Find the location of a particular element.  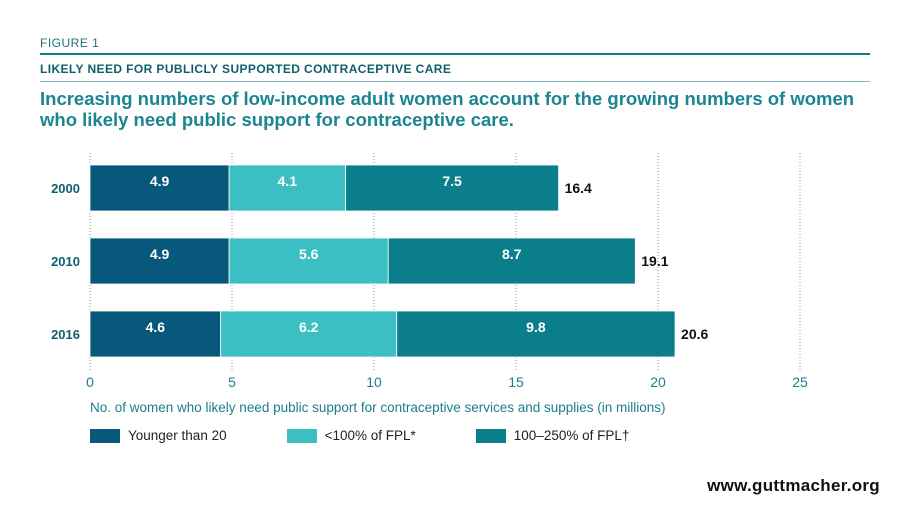

legend-label-100-250-fpl: 100–250% of FPL† is located at coordinates (571, 435).